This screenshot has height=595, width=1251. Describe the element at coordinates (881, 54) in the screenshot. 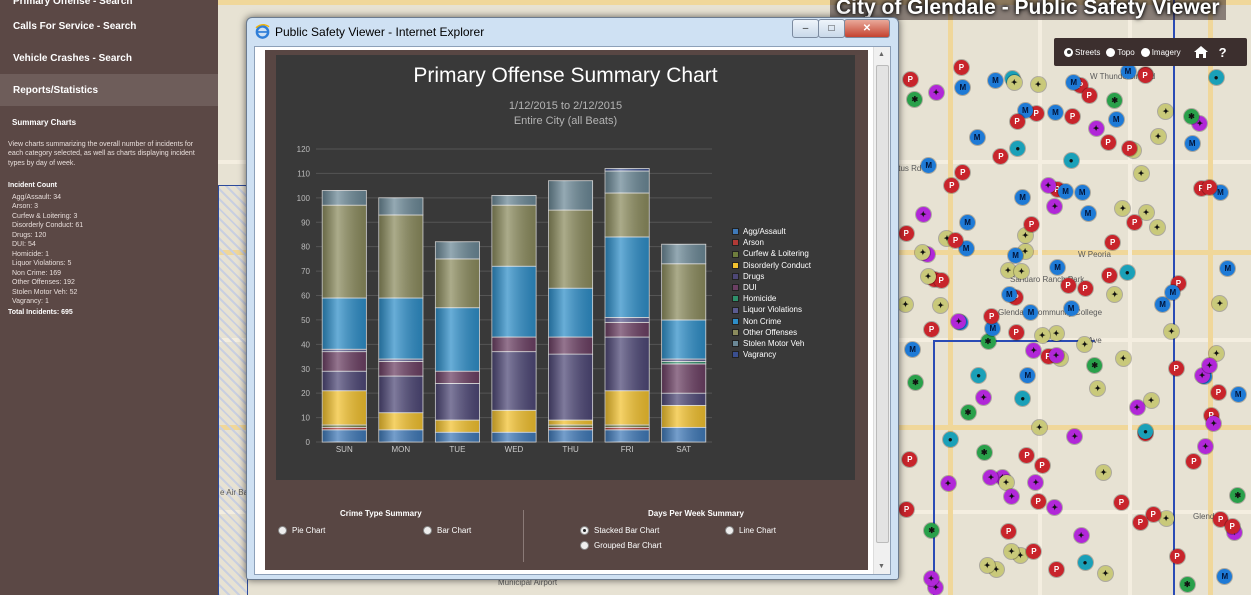

I see `scroll-up-icon: ▲` at that location.